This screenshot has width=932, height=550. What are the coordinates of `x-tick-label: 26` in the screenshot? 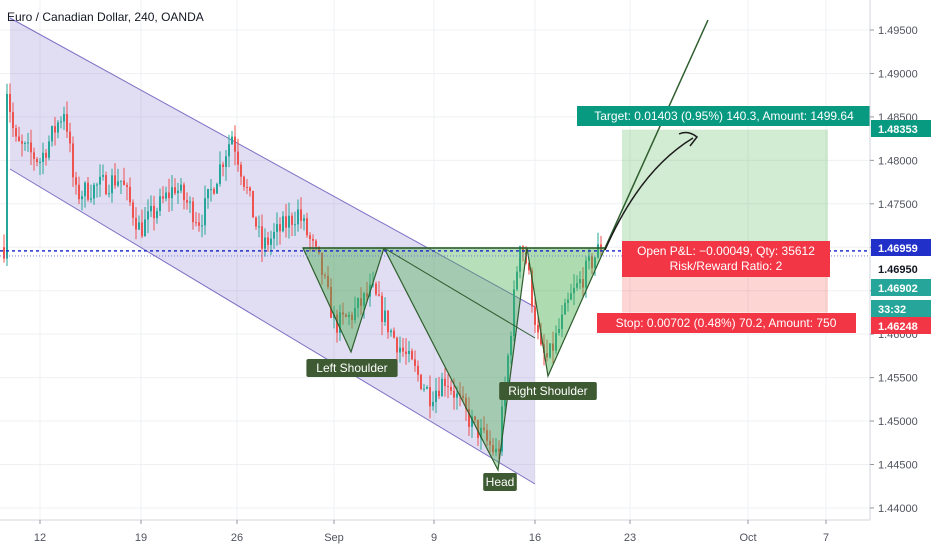 It's located at (237, 538).